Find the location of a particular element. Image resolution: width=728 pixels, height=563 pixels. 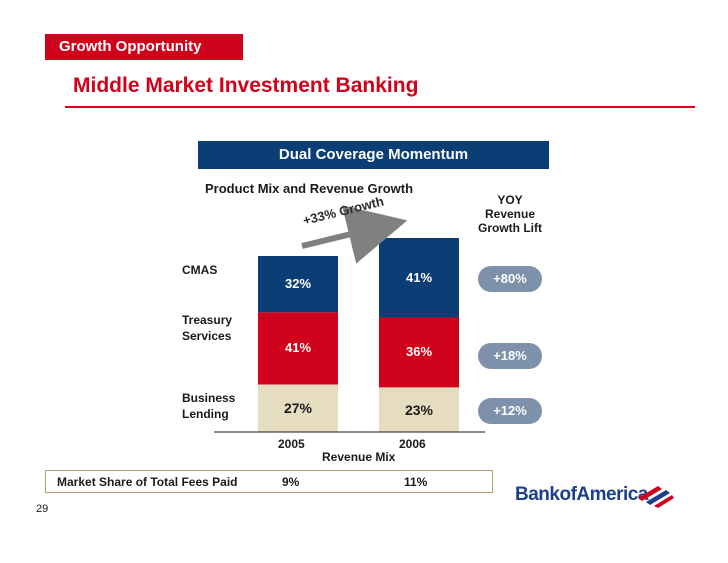

x-axis-label: Revenue Mix is located at coordinates (359, 457).